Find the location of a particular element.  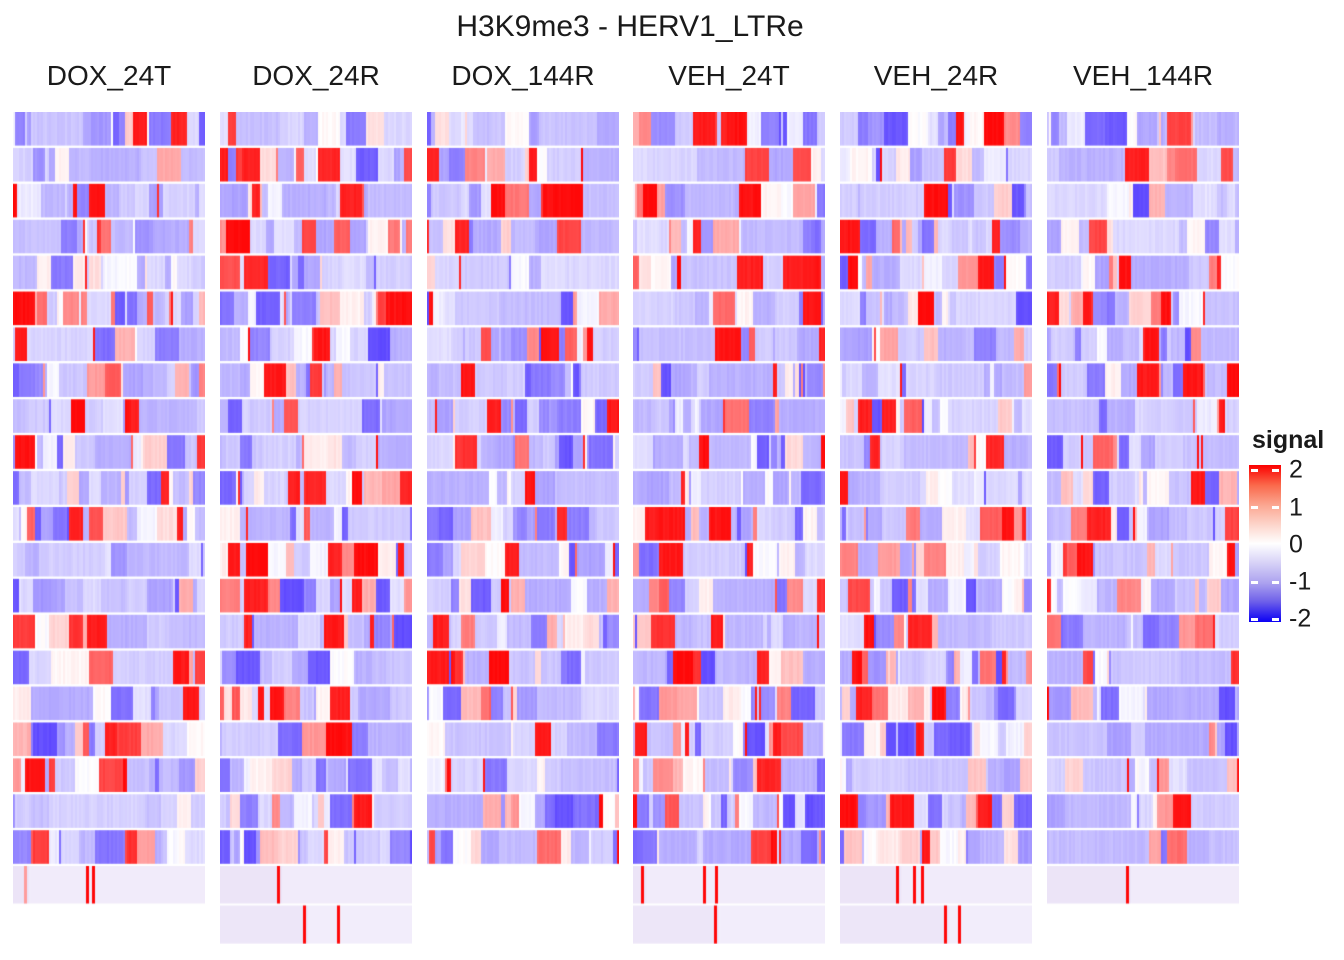

facet-label-VEH_144R: VEH_144R is located at coordinates (1143, 75).